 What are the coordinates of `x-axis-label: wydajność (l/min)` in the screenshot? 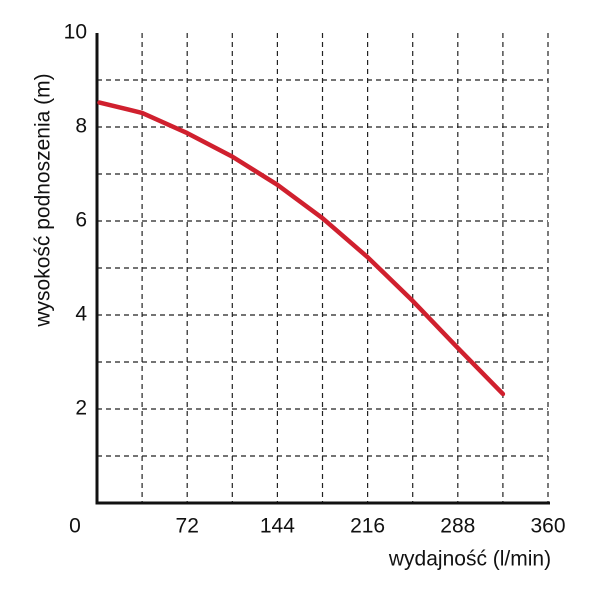 It's located at (469, 559).